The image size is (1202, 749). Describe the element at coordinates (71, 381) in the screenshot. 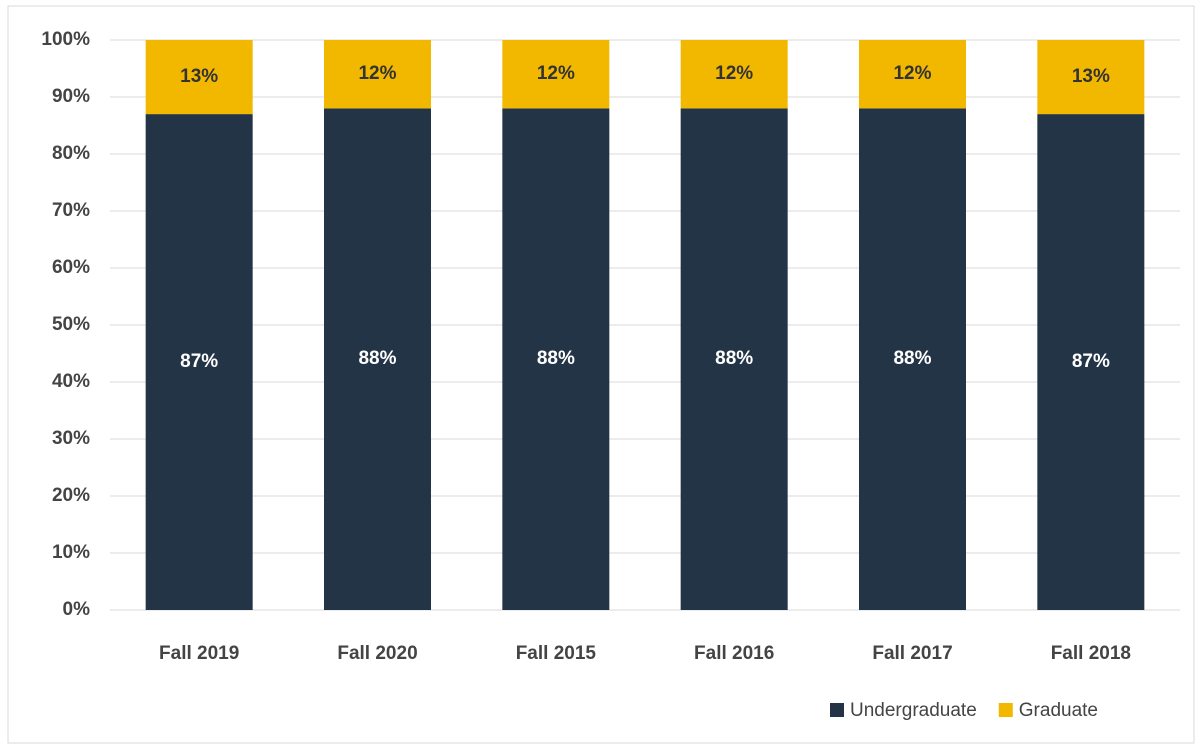

I see `y-tick-label: 40%` at that location.